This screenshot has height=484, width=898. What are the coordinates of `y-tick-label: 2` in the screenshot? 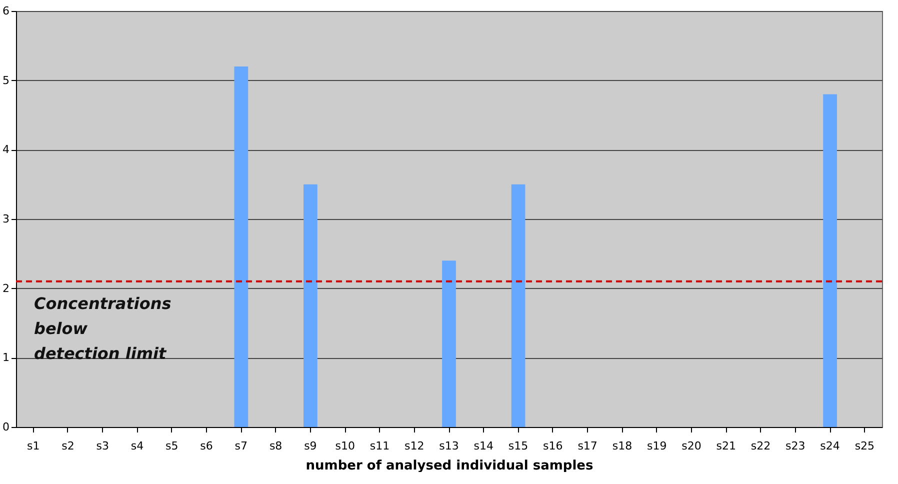 It's located at (6, 288).